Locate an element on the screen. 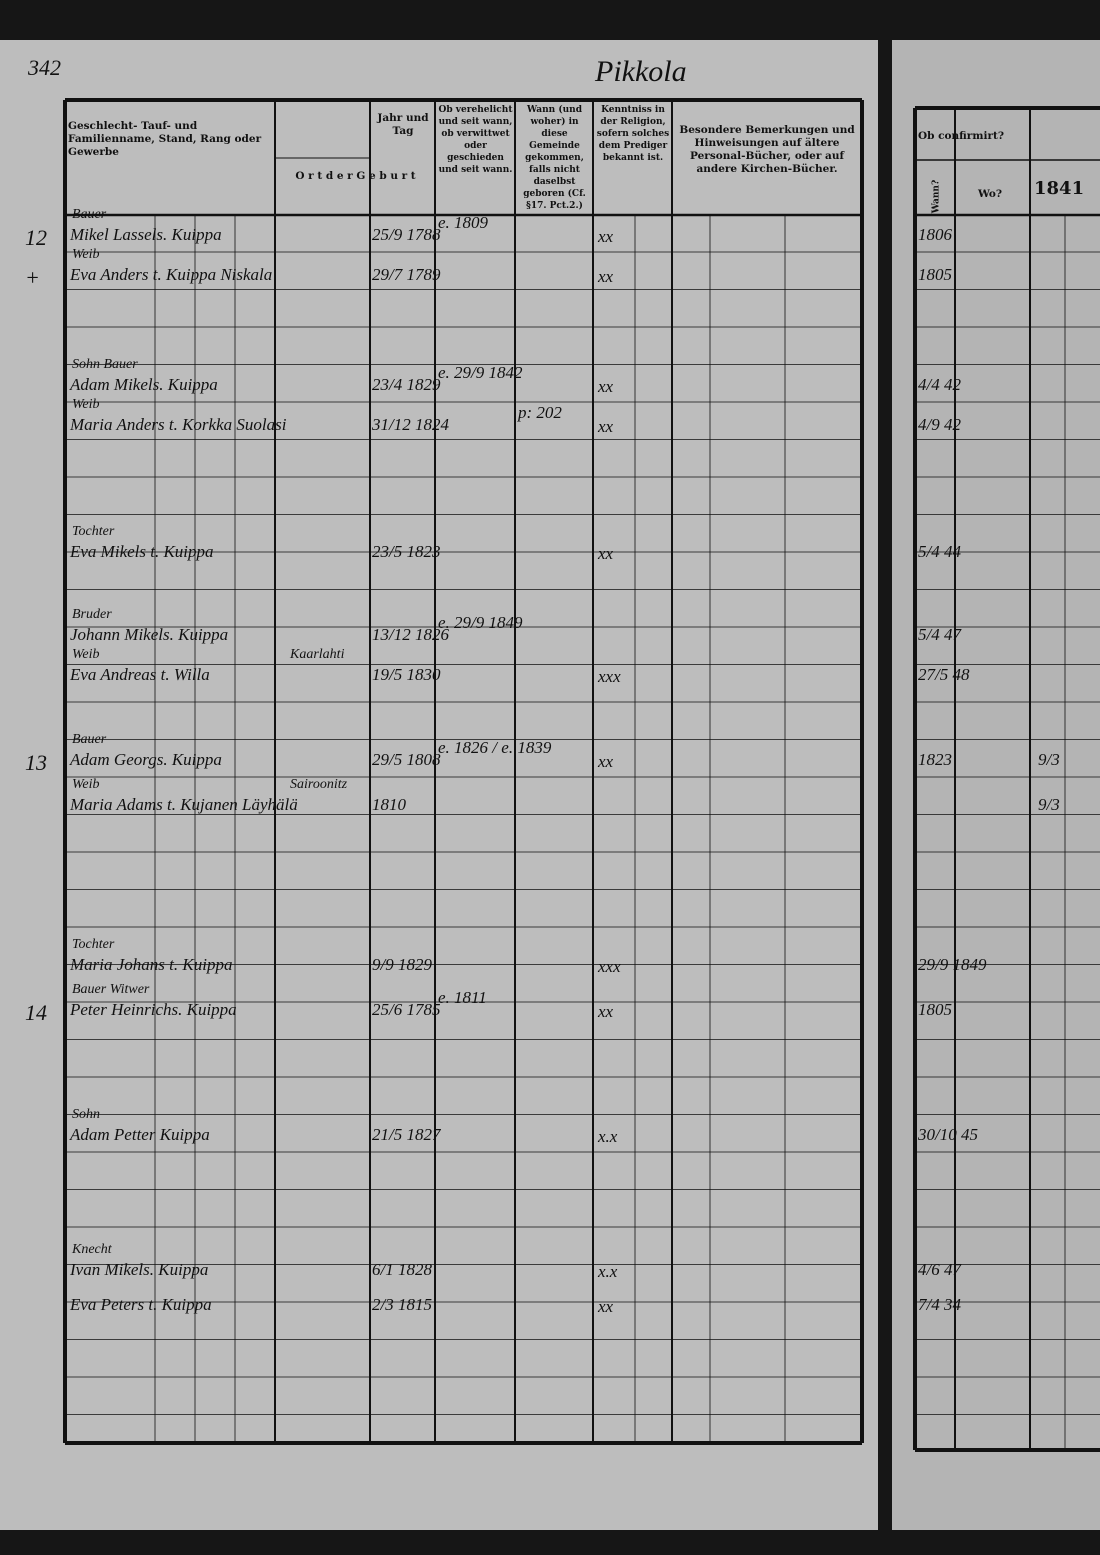 This screenshot has height=1555, width=1100. entry-date: 9/9 1829 is located at coordinates (402, 964).